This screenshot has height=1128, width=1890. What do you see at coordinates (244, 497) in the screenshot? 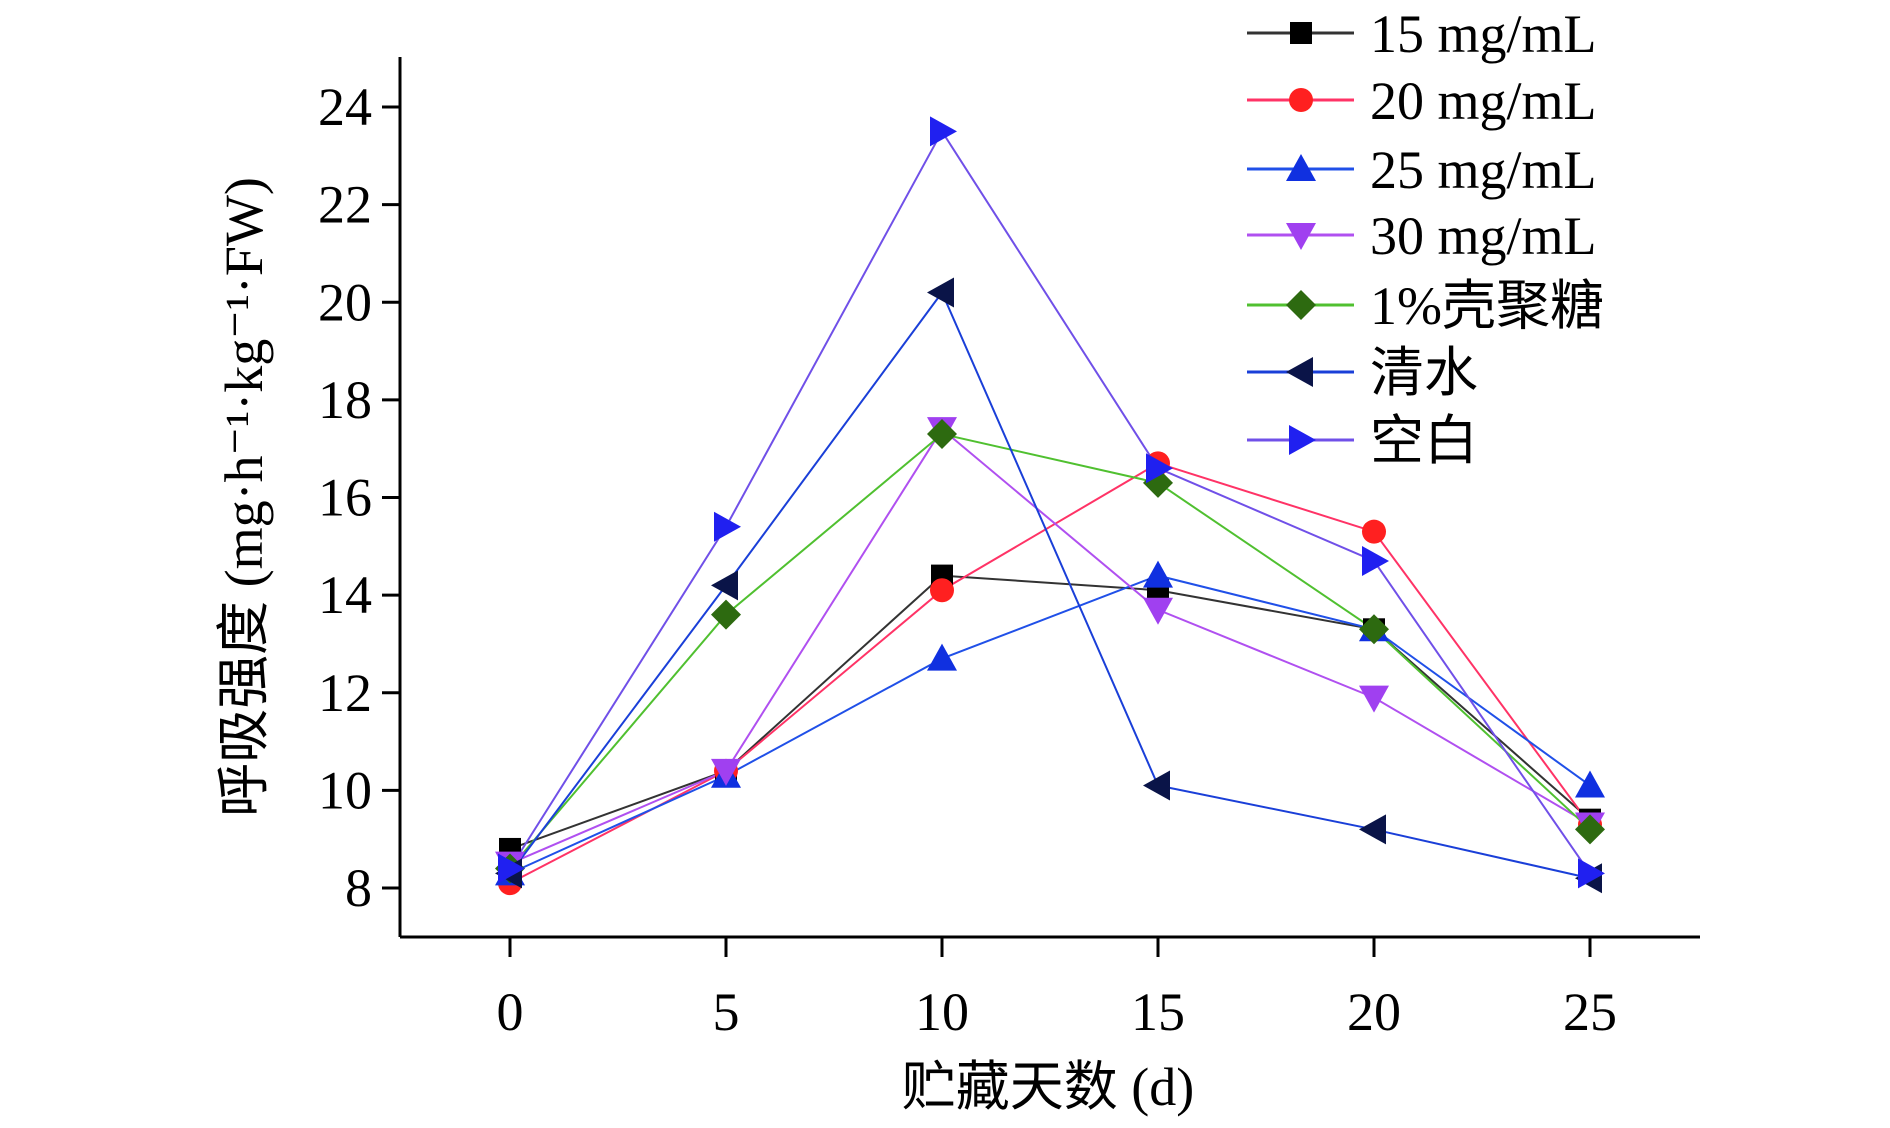
I see `y-axis-title: 呼吸强度 (mg·h⁻¹·kg⁻¹·FW)` at bounding box center [244, 497].